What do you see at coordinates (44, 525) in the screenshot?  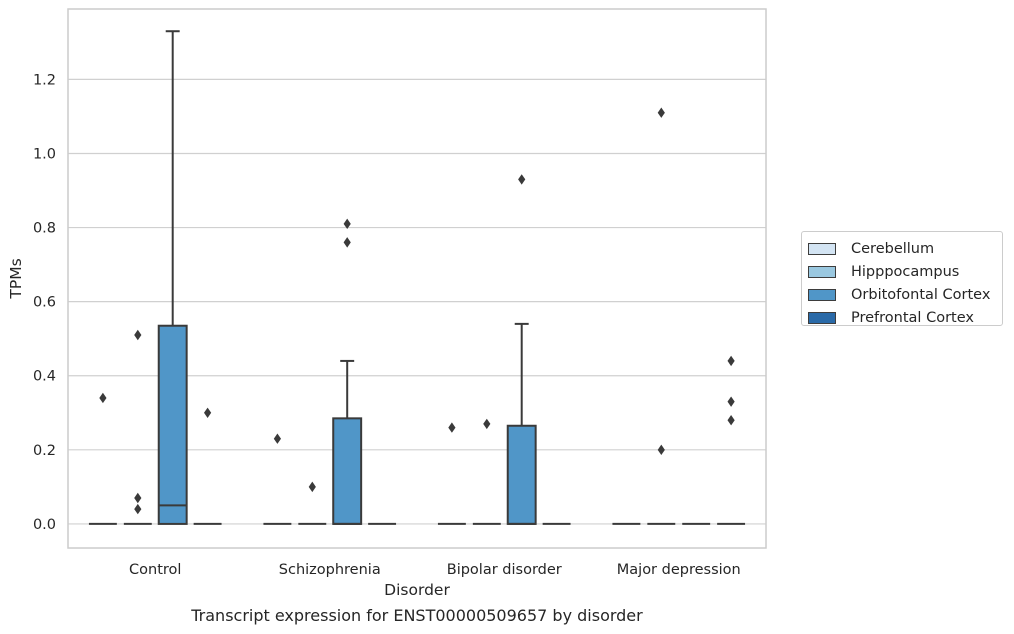 I see `y-tick-label: 0.0` at bounding box center [44, 525].